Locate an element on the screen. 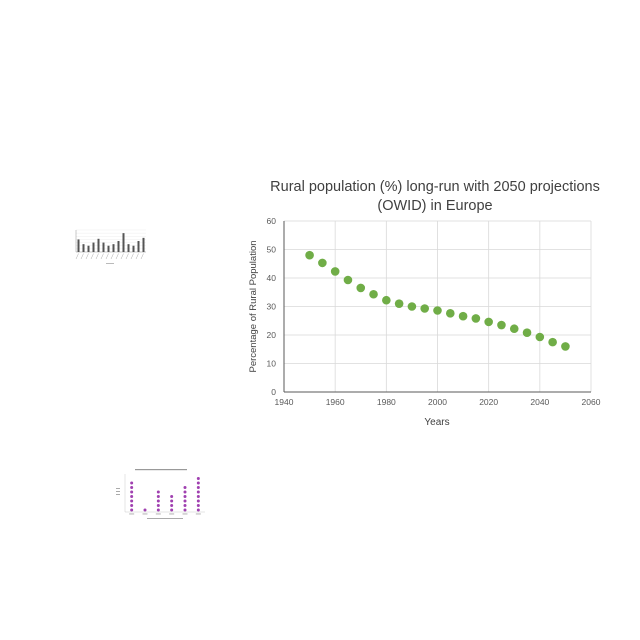 Image resolution: width=640 pixels, height=640 pixels. chart-gridlines is located at coordinates (438, 306).